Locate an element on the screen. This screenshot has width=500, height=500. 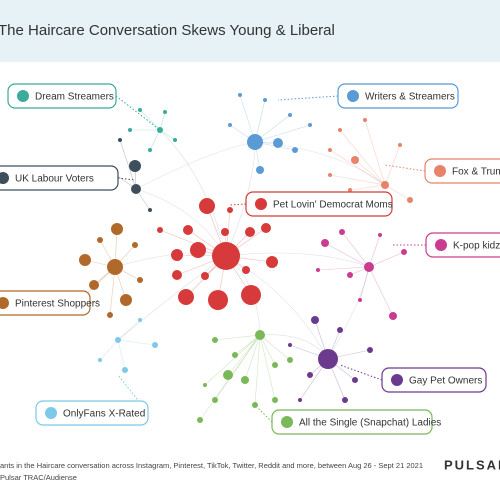
cluster-label: Writers & Streamers is located at coordinates (410, 97).